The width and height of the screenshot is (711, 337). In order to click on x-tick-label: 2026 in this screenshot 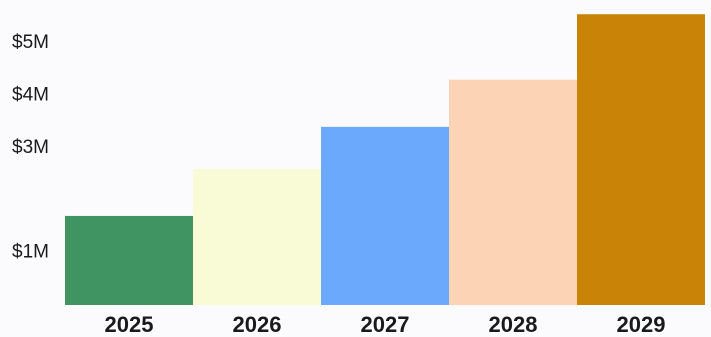, I will do `click(257, 324)`.